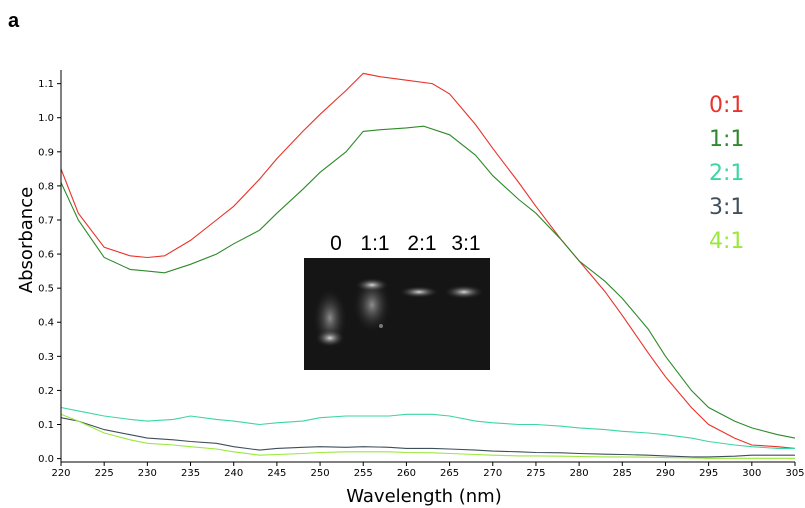 The width and height of the screenshot is (805, 508). Describe the element at coordinates (46, 425) in the screenshot. I see `y-tick-label: 0.1` at that location.